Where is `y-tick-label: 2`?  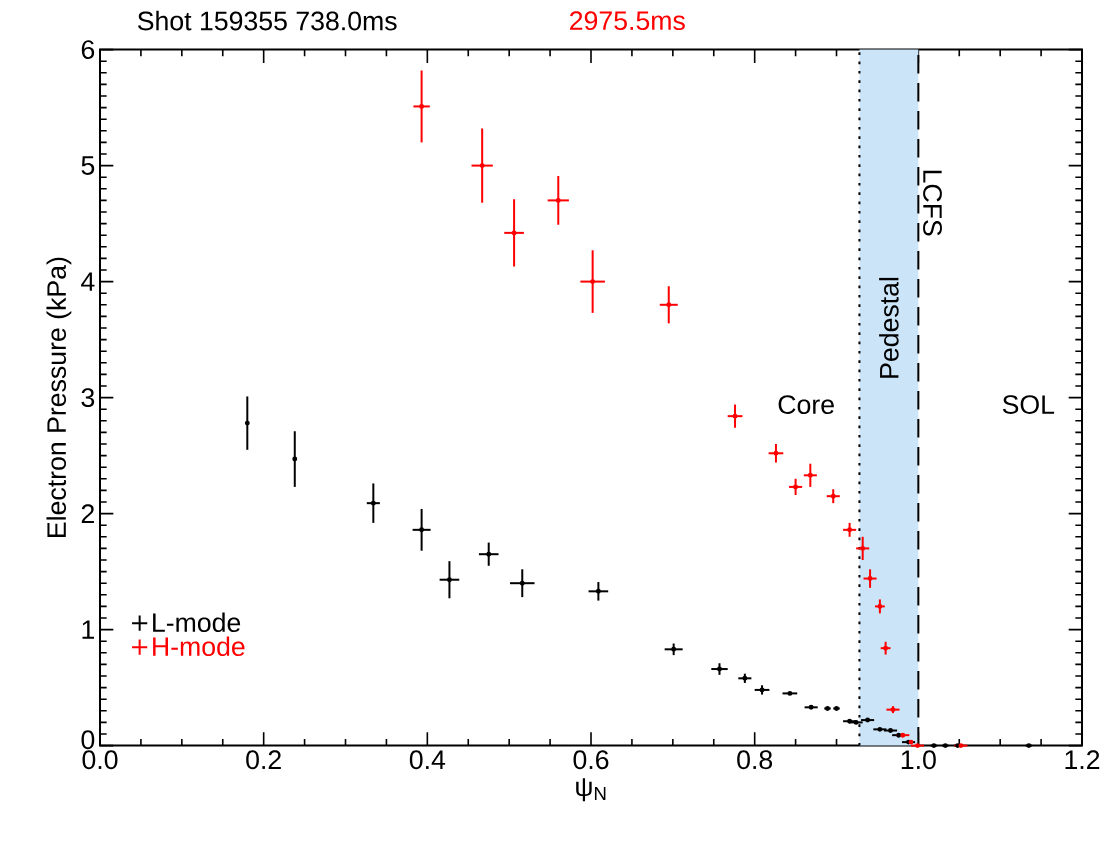 y-tick-label: 2 is located at coordinates (87, 513).